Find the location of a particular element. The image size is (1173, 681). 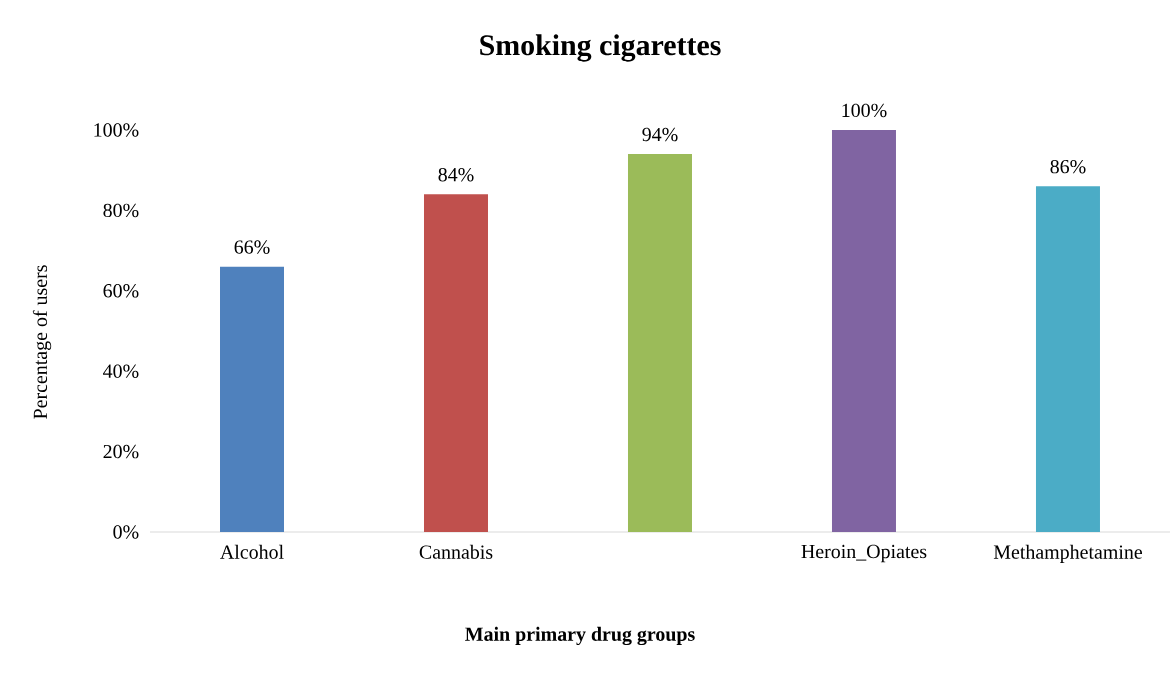

x-axis-title: Main primary drug groups is located at coordinates (580, 636).